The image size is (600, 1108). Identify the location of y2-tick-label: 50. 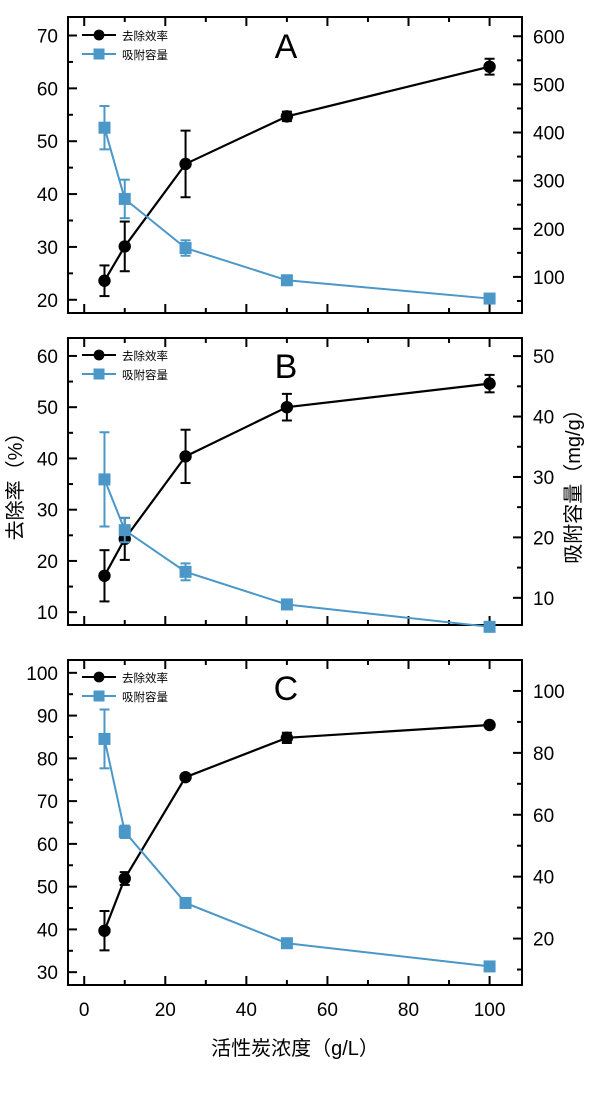
(543, 357).